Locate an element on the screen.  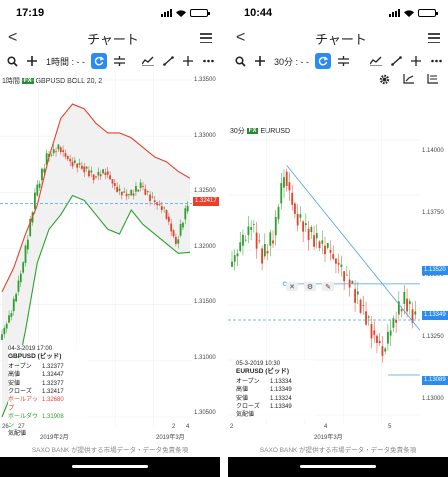
close-icon: ✕ is located at coordinates (292, 286).